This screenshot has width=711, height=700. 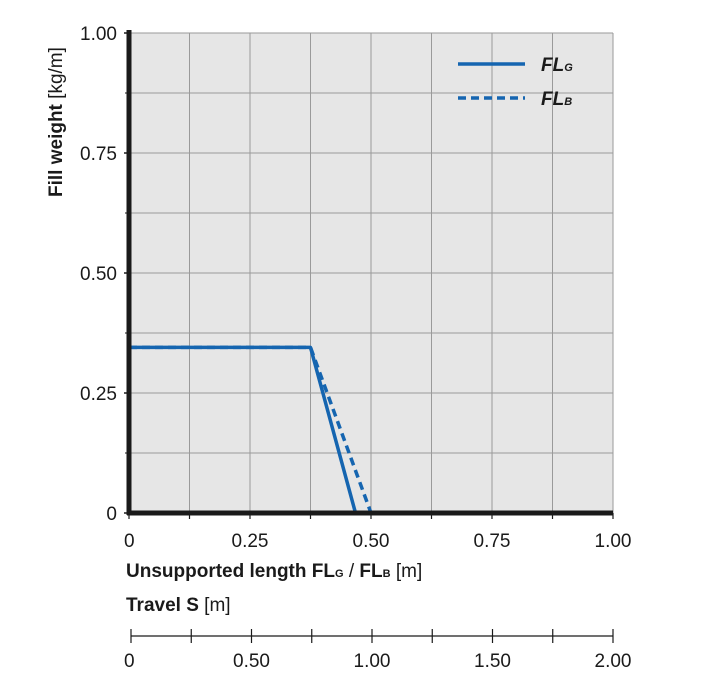 I want to click on series-layer, so click(x=251, y=429).